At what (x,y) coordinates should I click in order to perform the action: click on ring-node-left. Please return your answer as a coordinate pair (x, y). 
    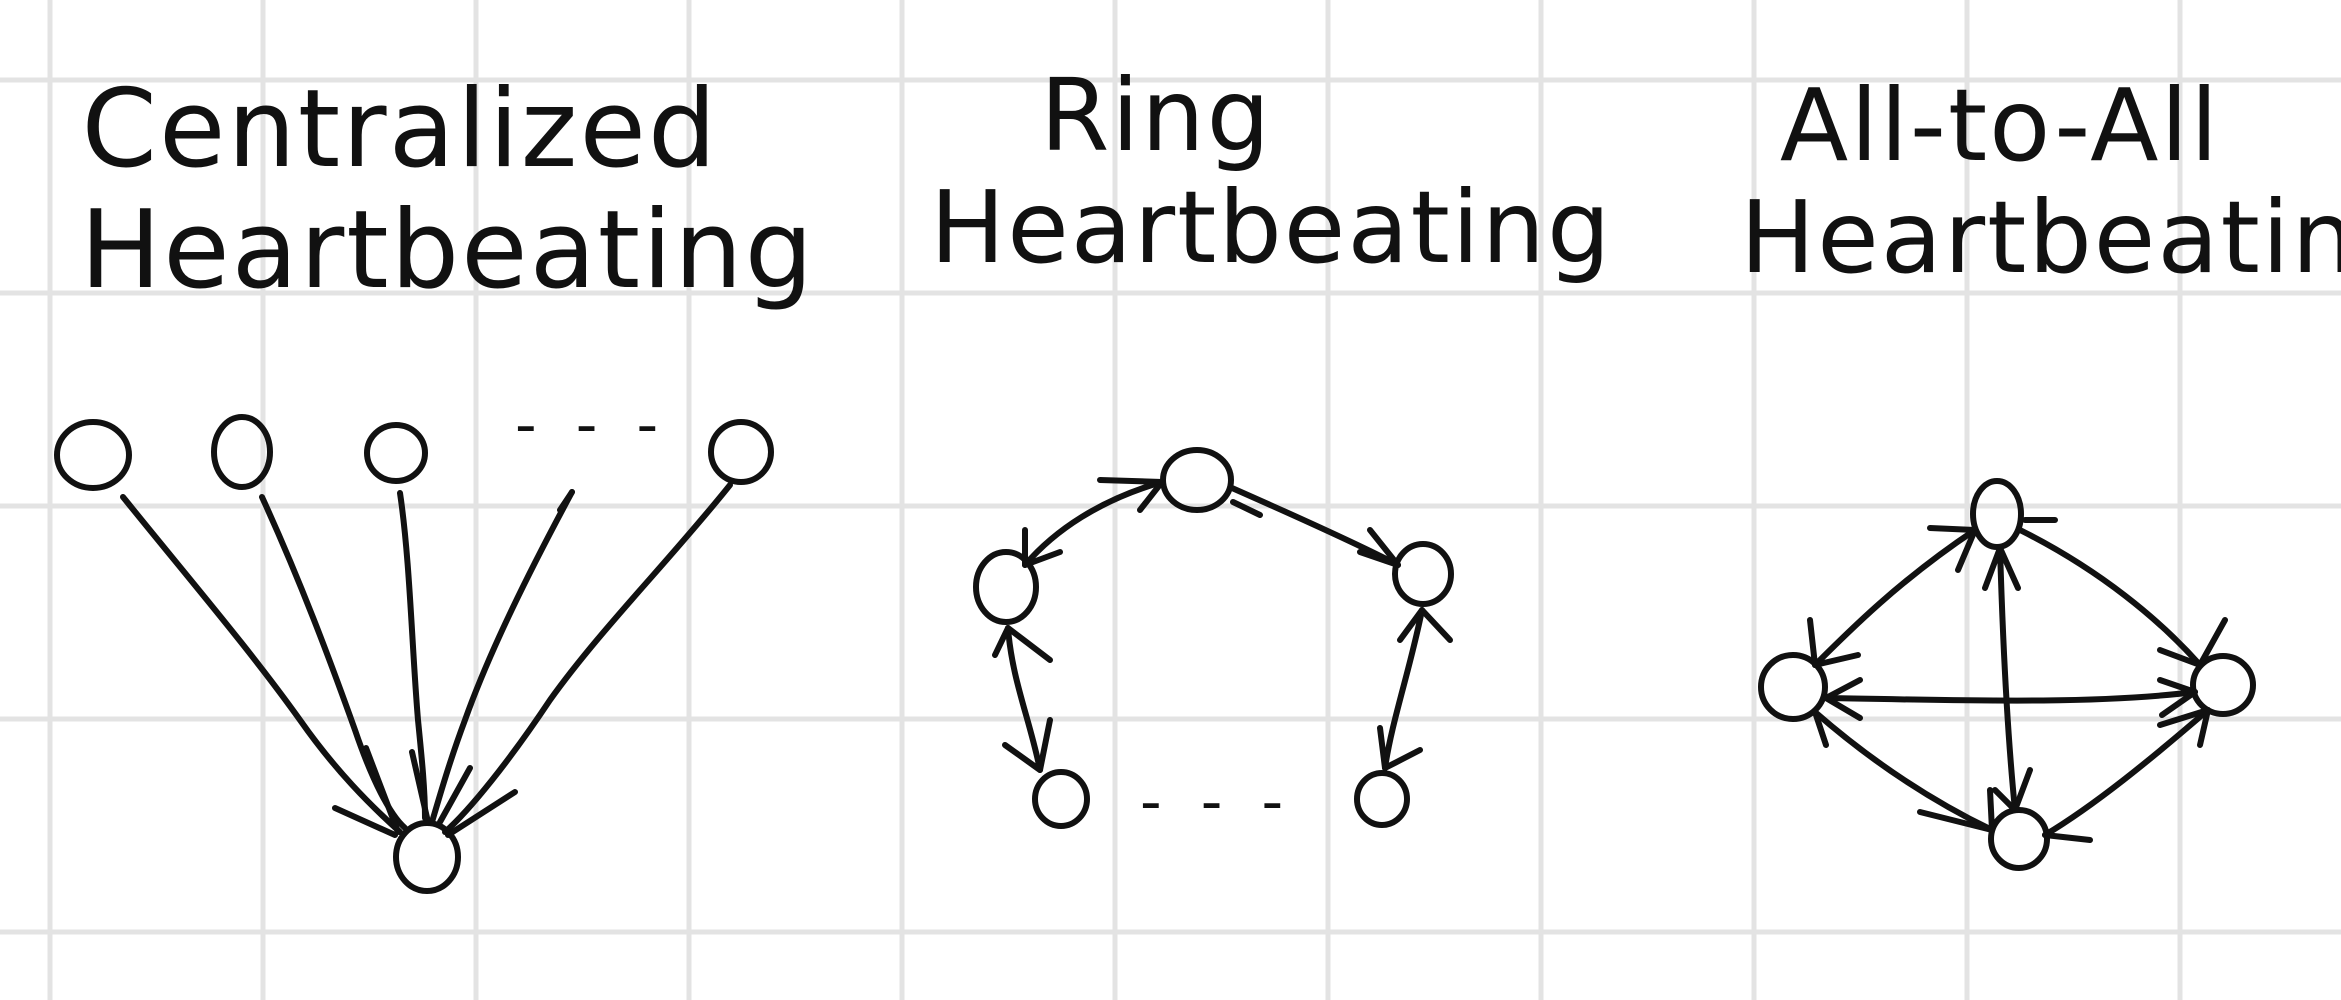
    Looking at the image, I should click on (1006, 587).